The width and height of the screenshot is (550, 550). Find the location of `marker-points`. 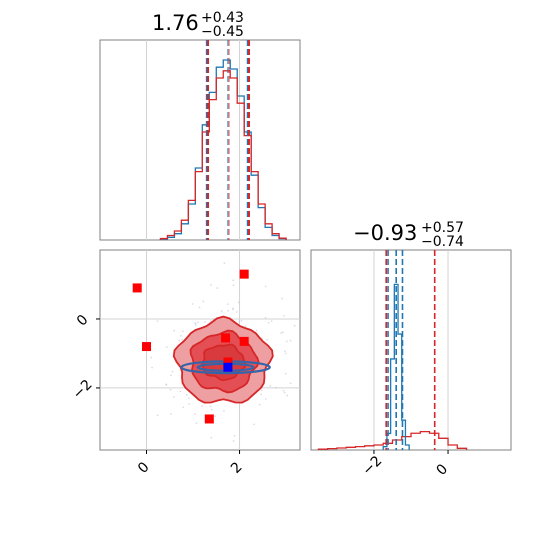

marker-points is located at coordinates (190, 346).